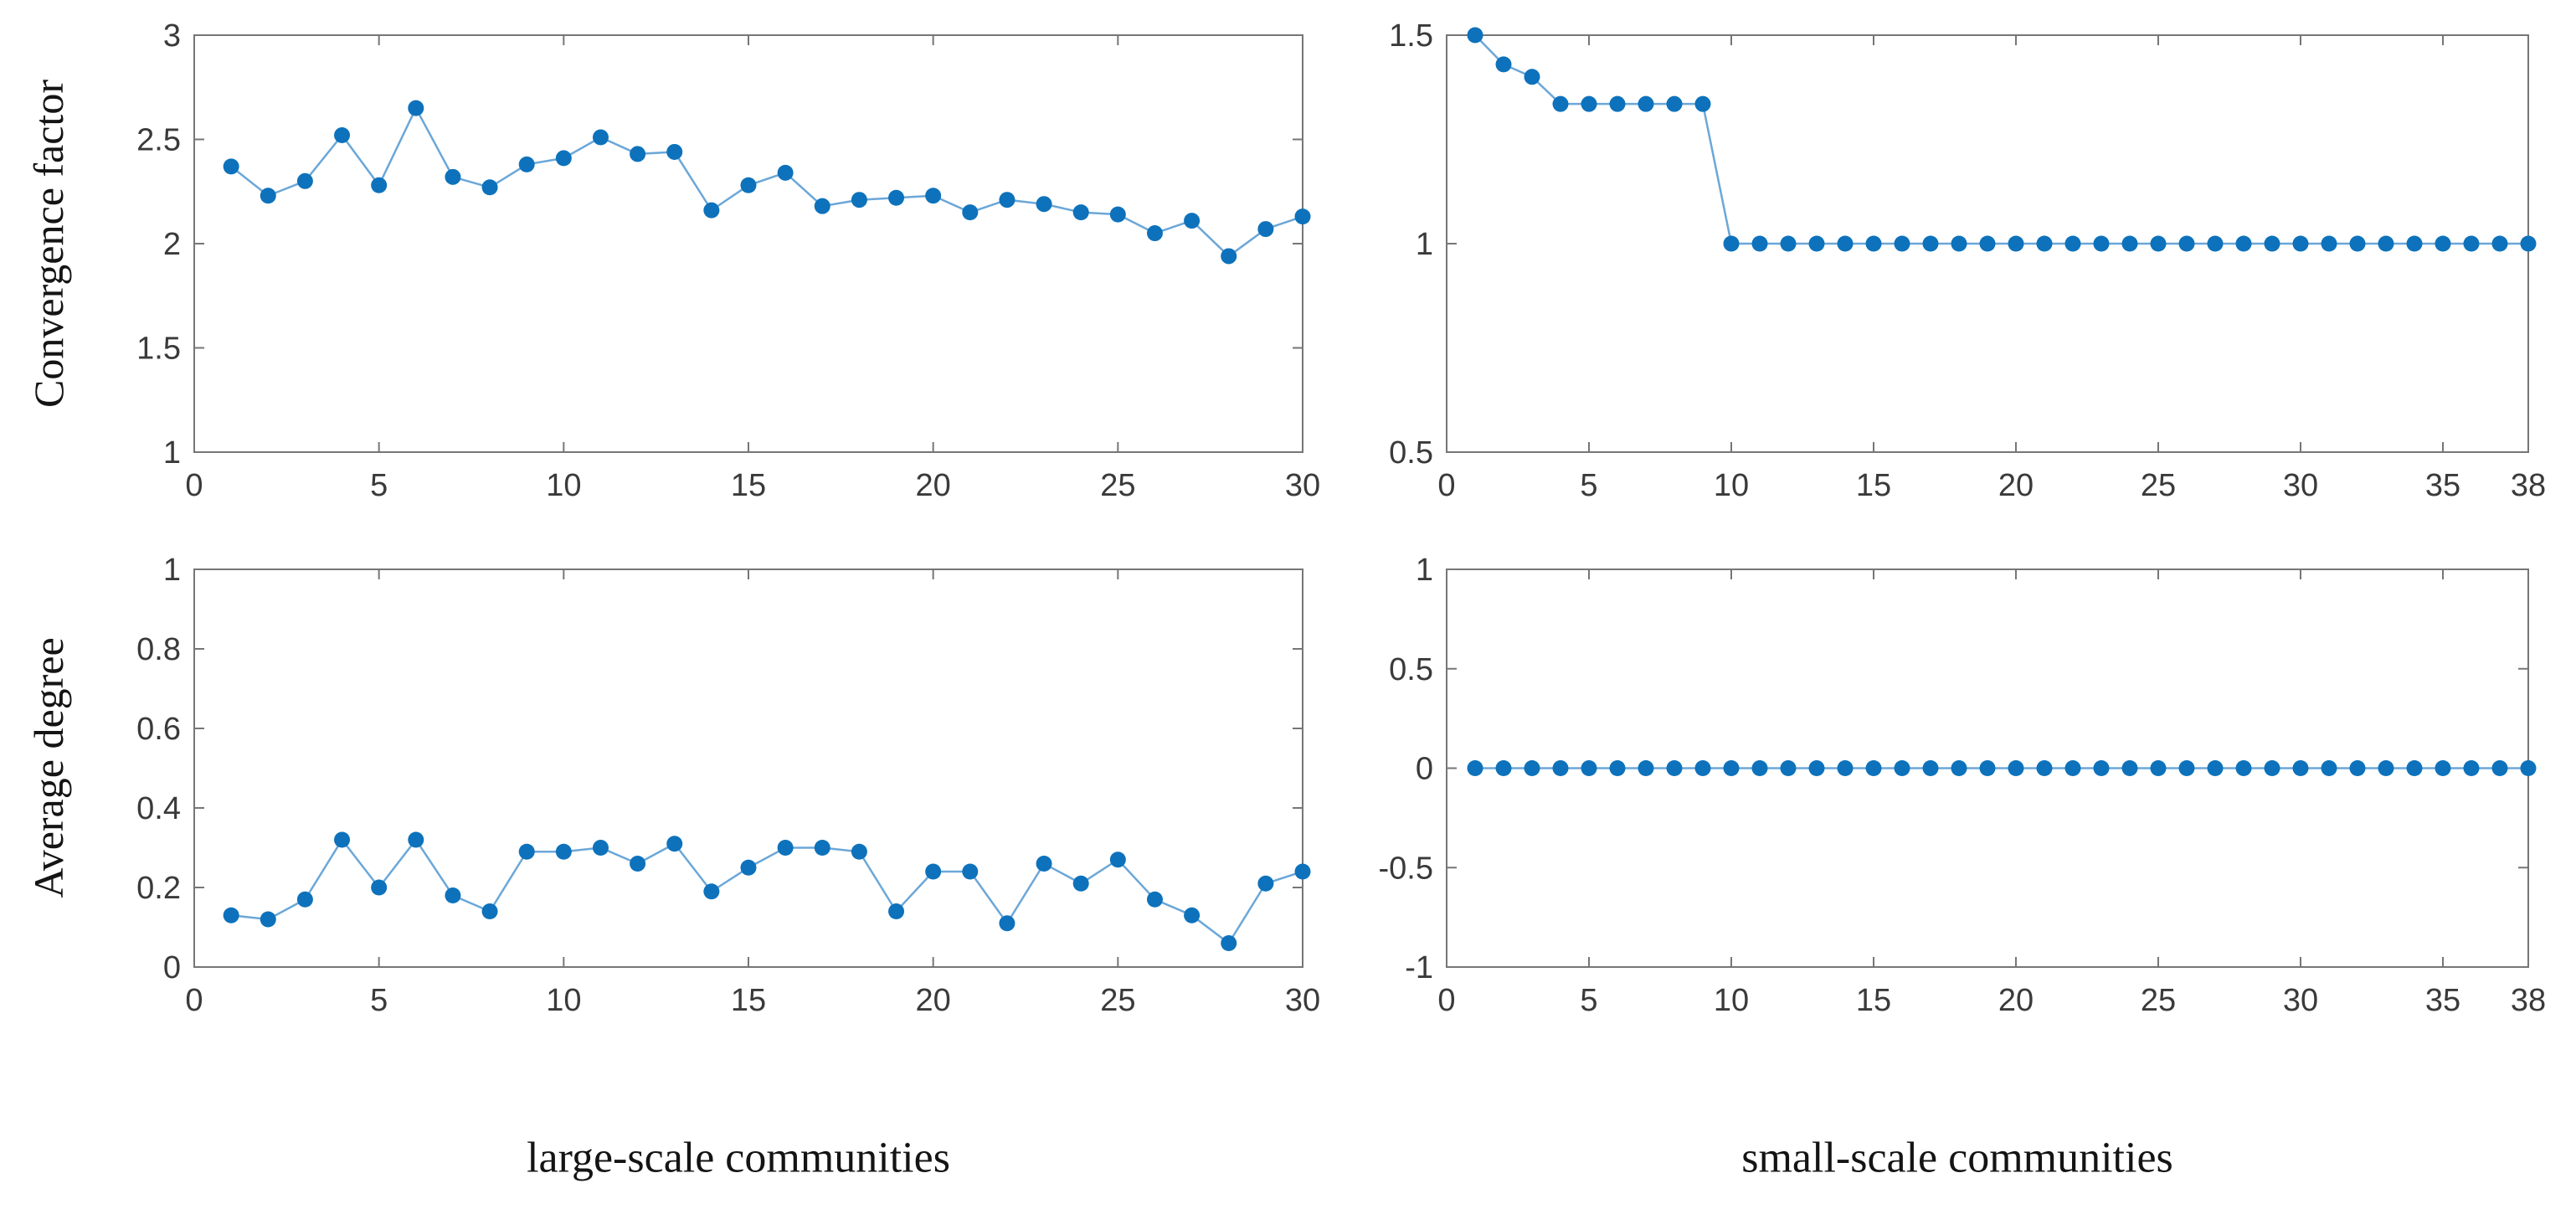 This screenshot has height=1209, width=2576. I want to click on y-tick-label: 2.5, so click(158, 140).